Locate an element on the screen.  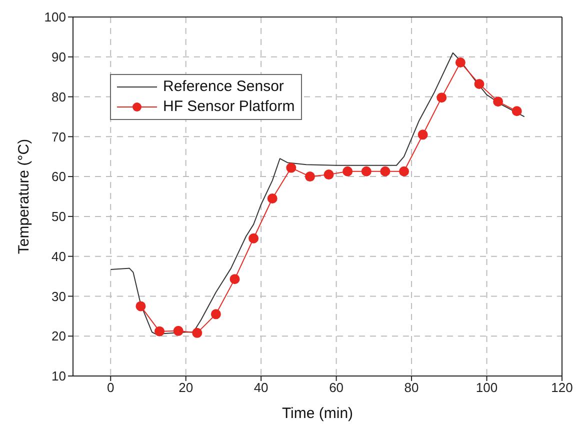
y-tick-label: 20 is located at coordinates (59, 336).